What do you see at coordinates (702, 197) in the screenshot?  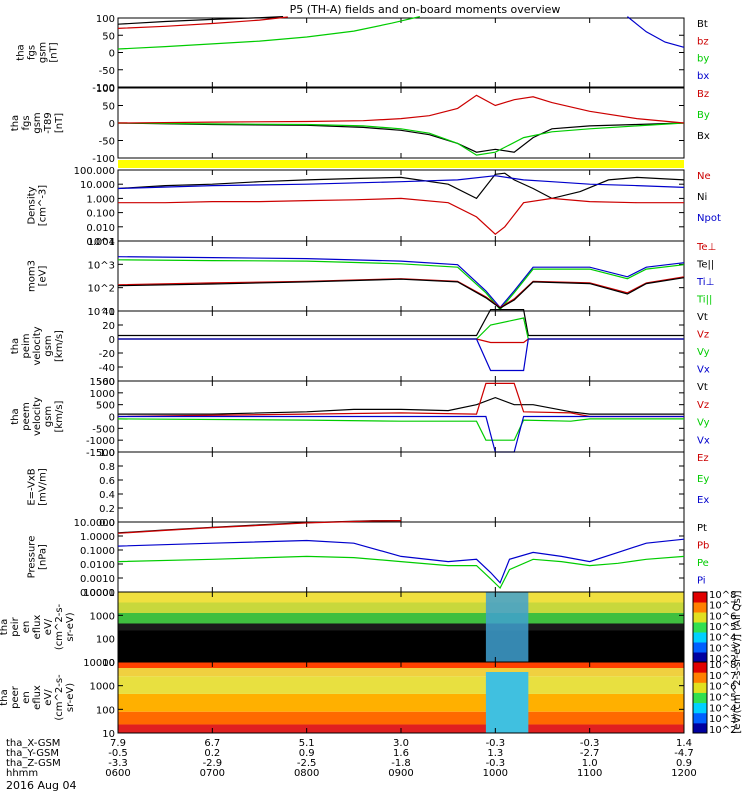 I see `legend-ni: Ni` at bounding box center [702, 197].